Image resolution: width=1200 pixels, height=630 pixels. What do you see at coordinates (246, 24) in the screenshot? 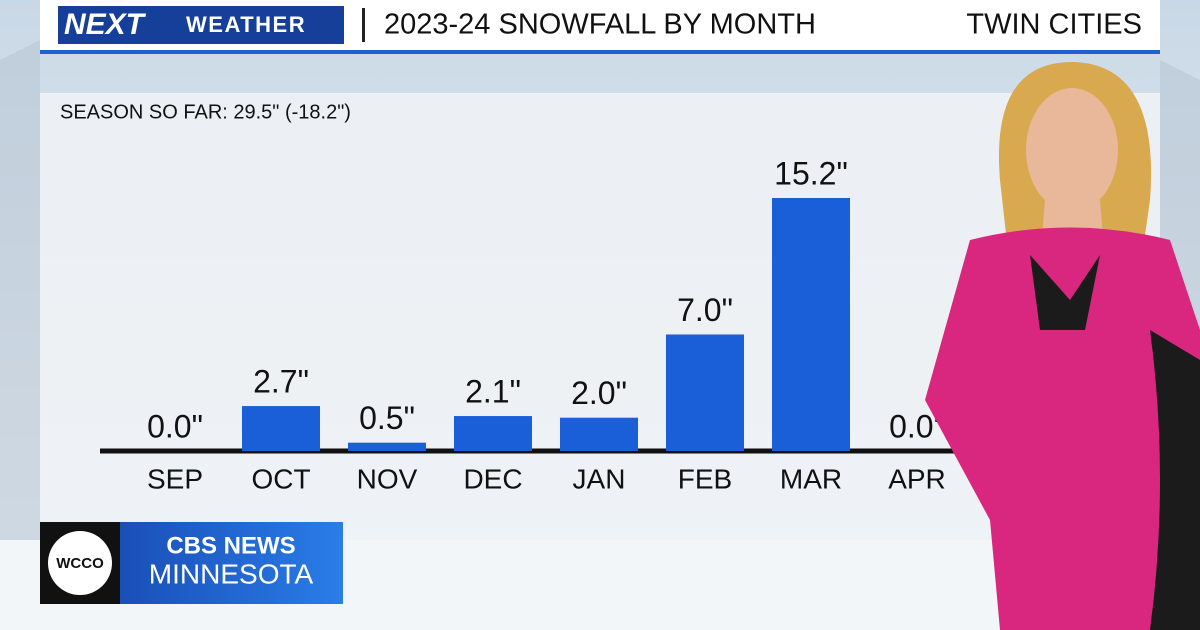
I see `brand-sub: WEATHER` at bounding box center [246, 24].